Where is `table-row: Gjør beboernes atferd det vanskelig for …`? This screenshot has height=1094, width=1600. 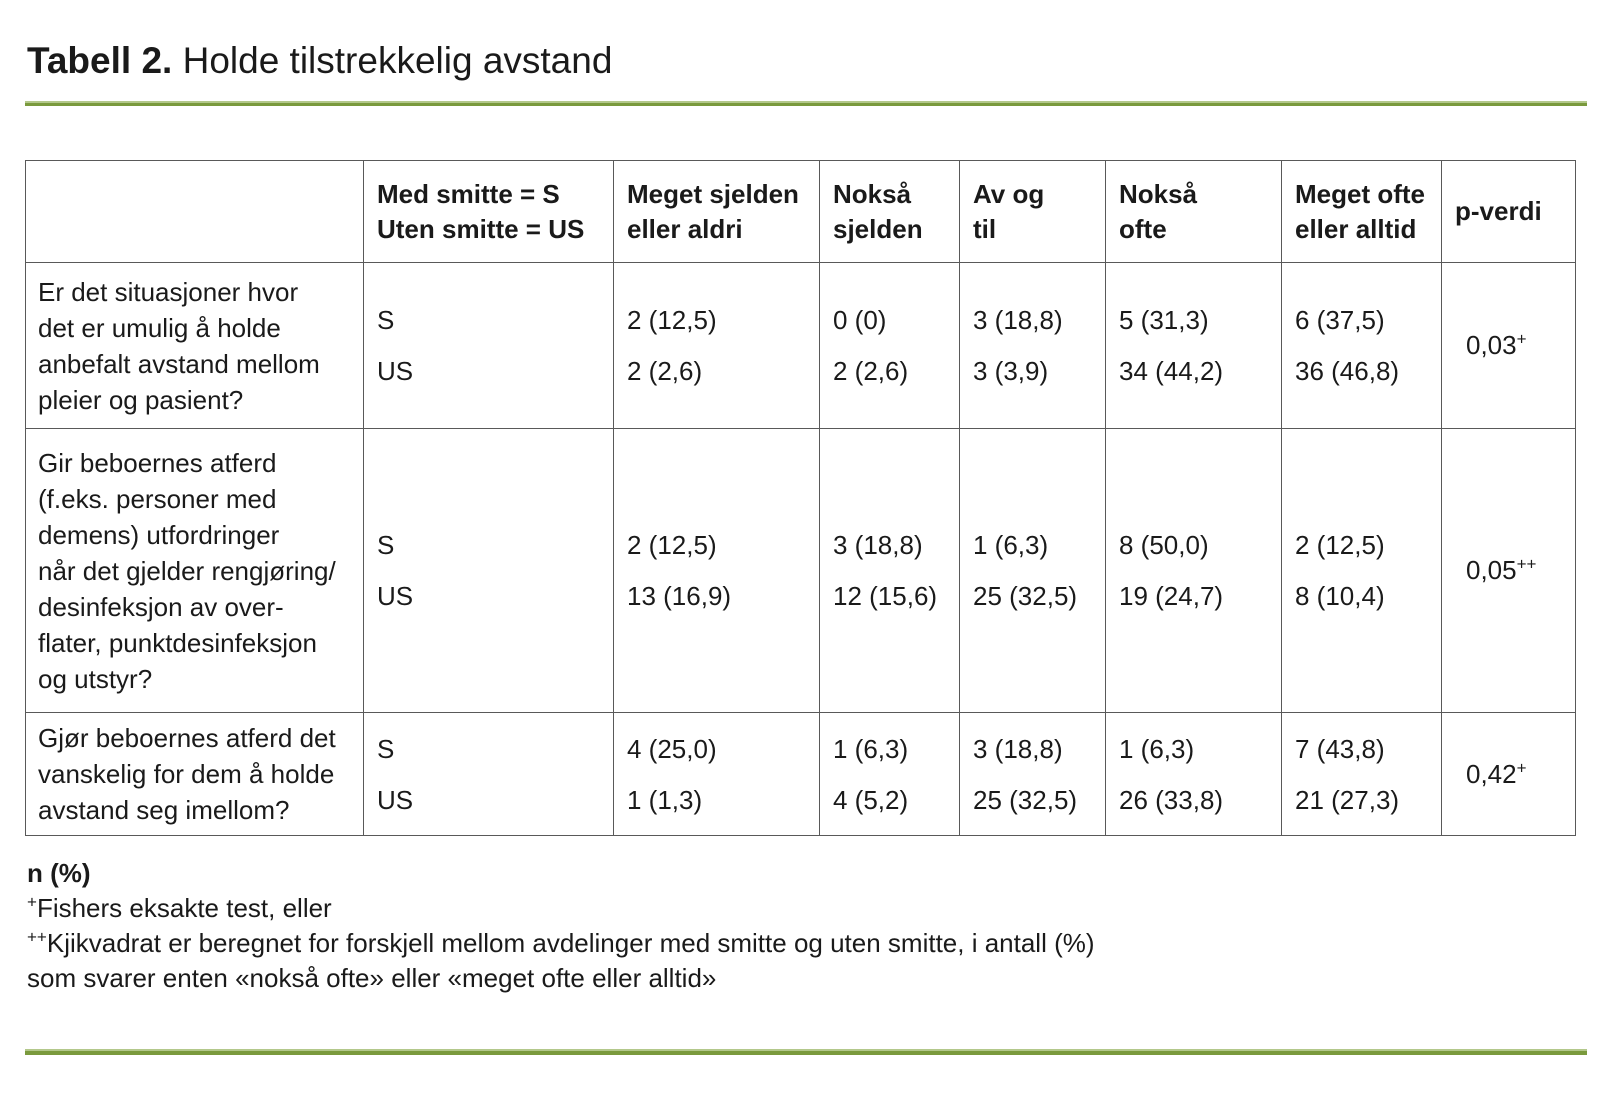
table-row: Gjør beboernes atferd det vanskelig for … is located at coordinates (800, 774).